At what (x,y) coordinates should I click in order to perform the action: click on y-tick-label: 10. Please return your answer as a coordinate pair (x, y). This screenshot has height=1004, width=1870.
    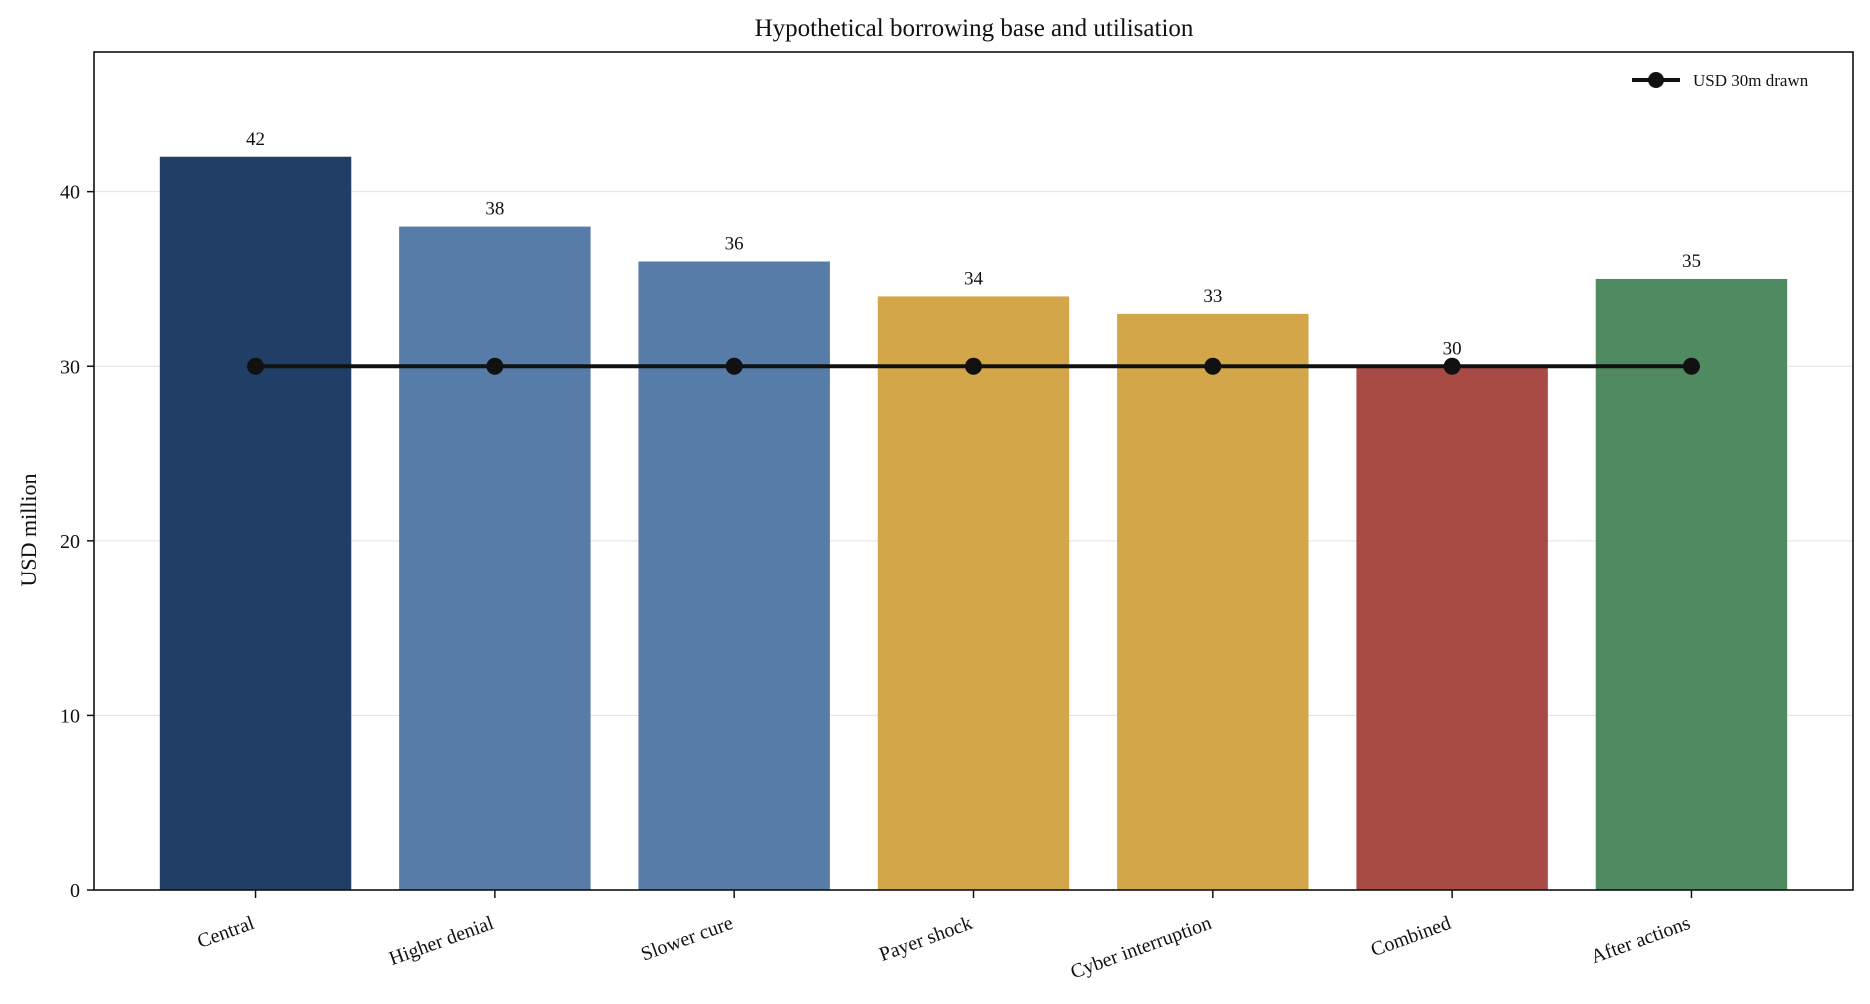
    Looking at the image, I should click on (70, 716).